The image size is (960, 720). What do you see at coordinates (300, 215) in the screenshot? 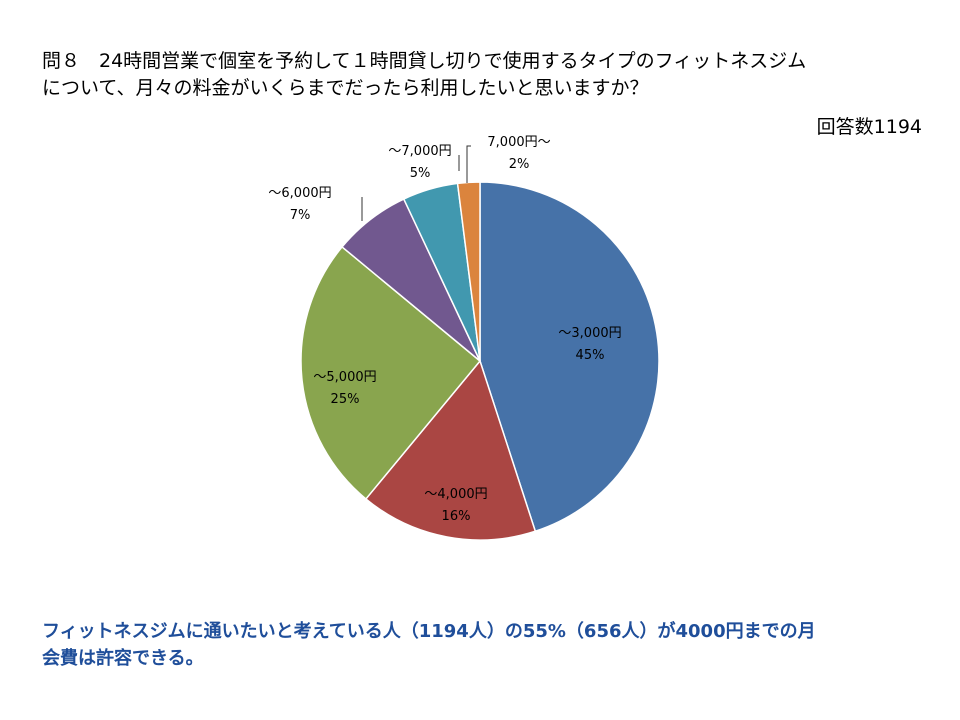
I see `slice-percent-4: 7%` at bounding box center [300, 215].